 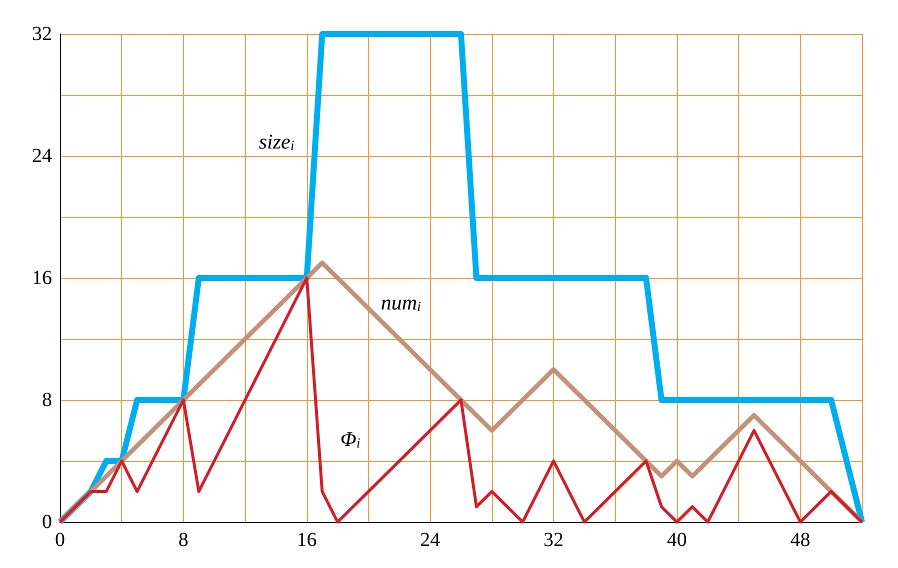 I want to click on y-tick-label: 32, so click(x=42, y=34).